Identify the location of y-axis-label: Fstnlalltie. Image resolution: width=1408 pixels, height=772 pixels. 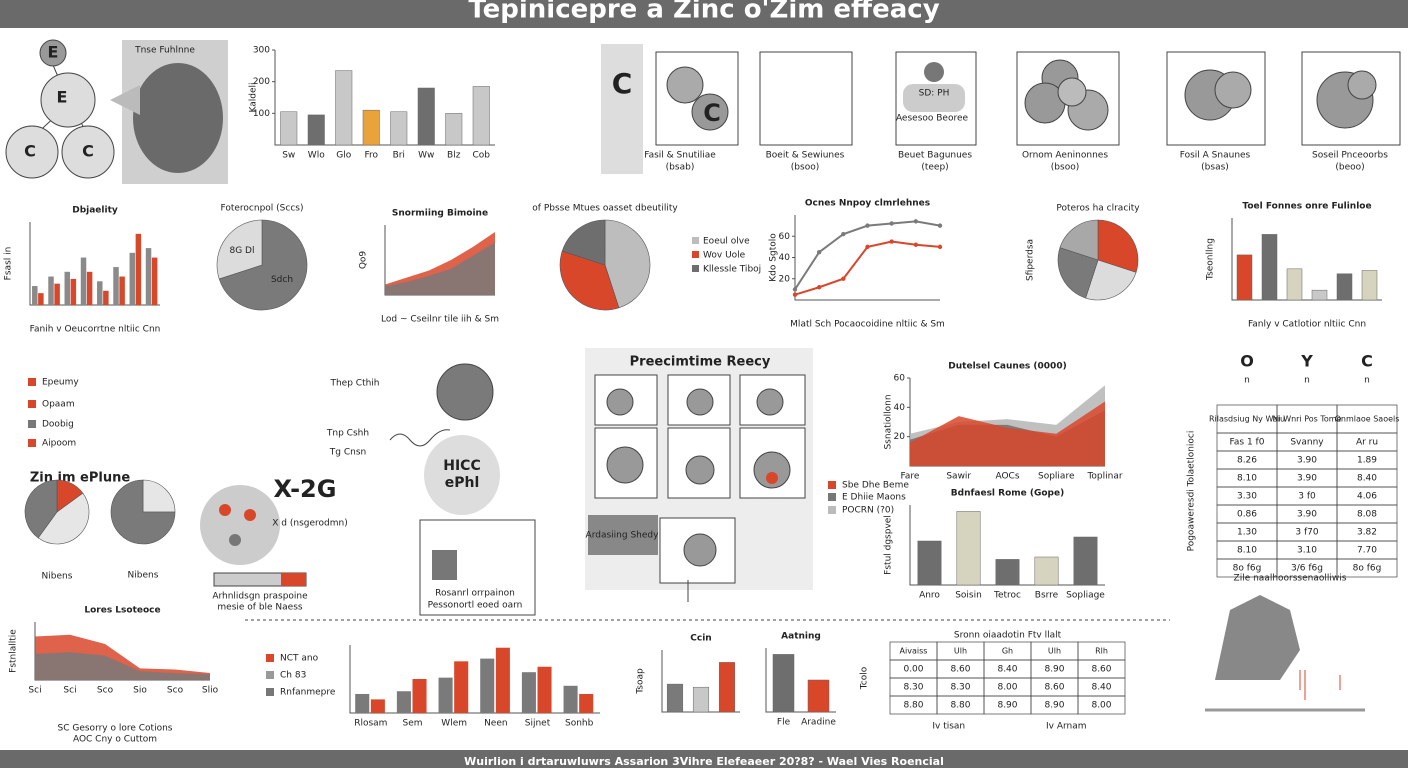
(14, 651).